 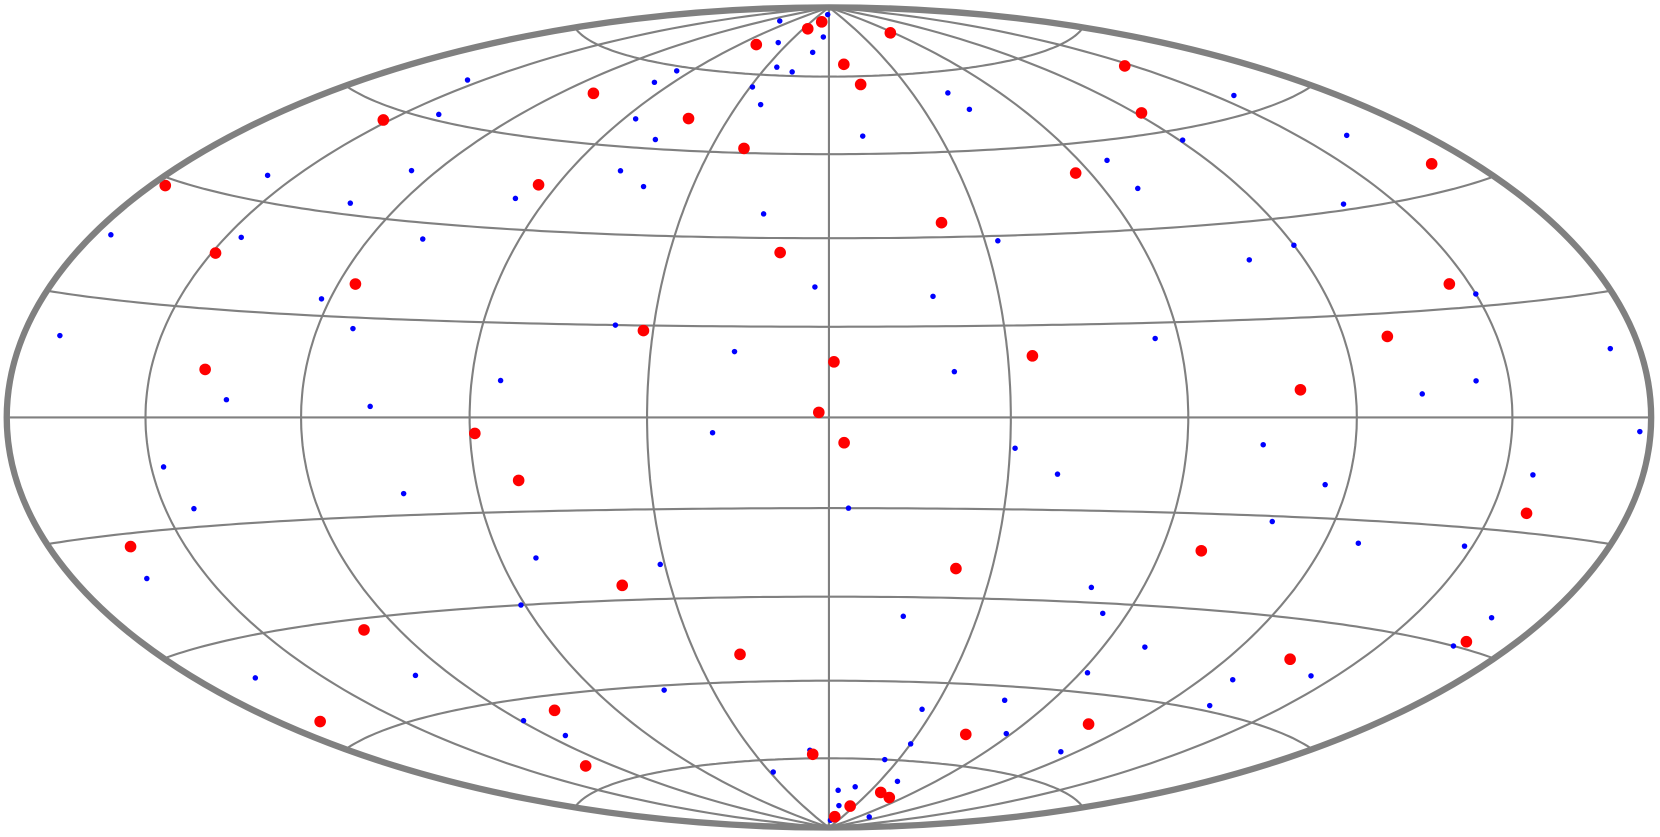 What do you see at coordinates (738, 417) in the screenshot?
I see `meridian` at bounding box center [738, 417].